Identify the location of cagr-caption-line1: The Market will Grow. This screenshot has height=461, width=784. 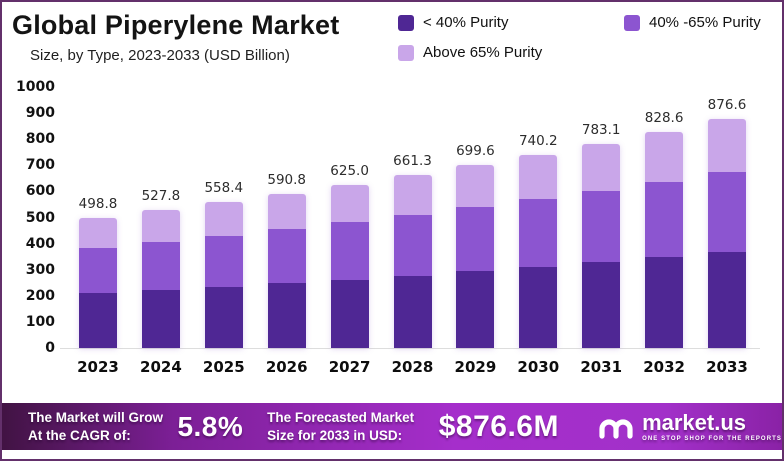
(96, 417).